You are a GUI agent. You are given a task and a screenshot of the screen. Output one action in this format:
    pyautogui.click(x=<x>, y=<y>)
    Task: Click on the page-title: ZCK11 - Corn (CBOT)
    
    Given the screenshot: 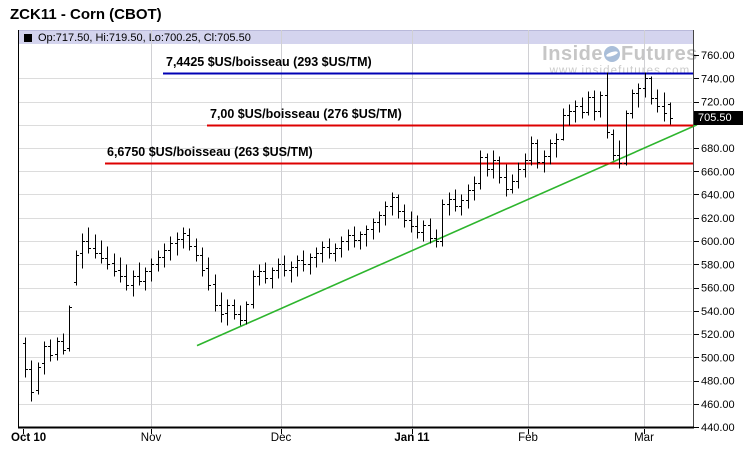 What is the action you would take?
    pyautogui.click(x=86, y=14)
    